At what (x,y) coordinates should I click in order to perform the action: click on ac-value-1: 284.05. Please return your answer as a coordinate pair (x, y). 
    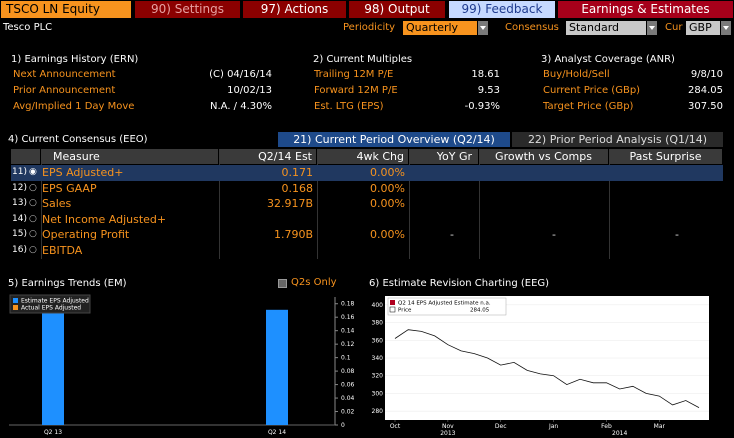
    Looking at the image, I should click on (705, 90).